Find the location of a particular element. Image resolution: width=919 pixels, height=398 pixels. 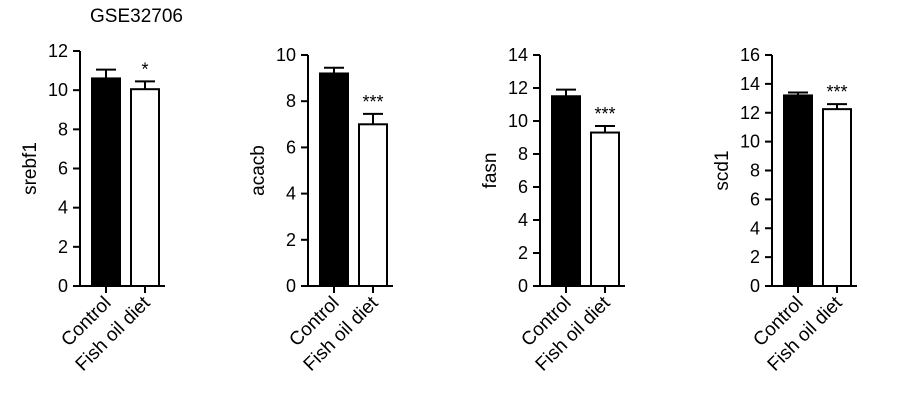

panel-4-y-tick-label: 0 is located at coordinates (755, 286).